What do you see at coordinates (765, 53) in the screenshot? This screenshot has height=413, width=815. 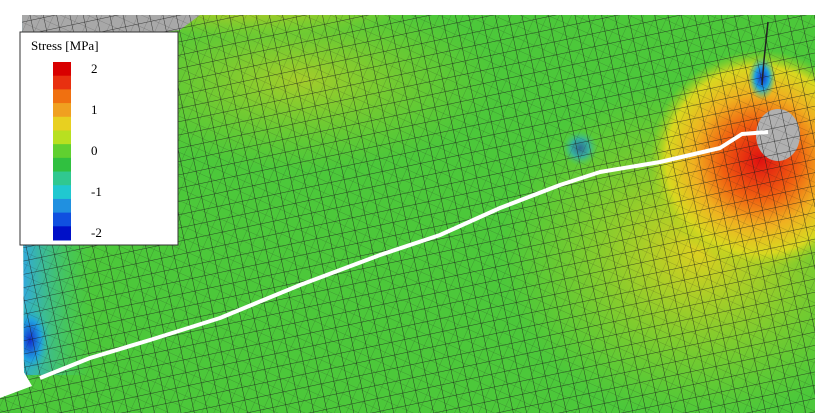 I see `crack-branch` at bounding box center [765, 53].